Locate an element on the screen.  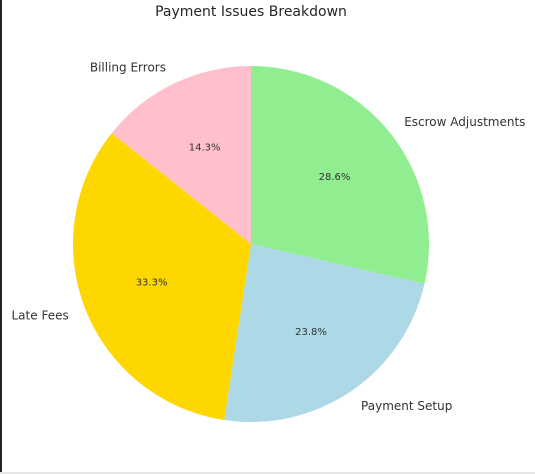
percent-label-escrow-adjustments: 28.6% is located at coordinates (335, 177).